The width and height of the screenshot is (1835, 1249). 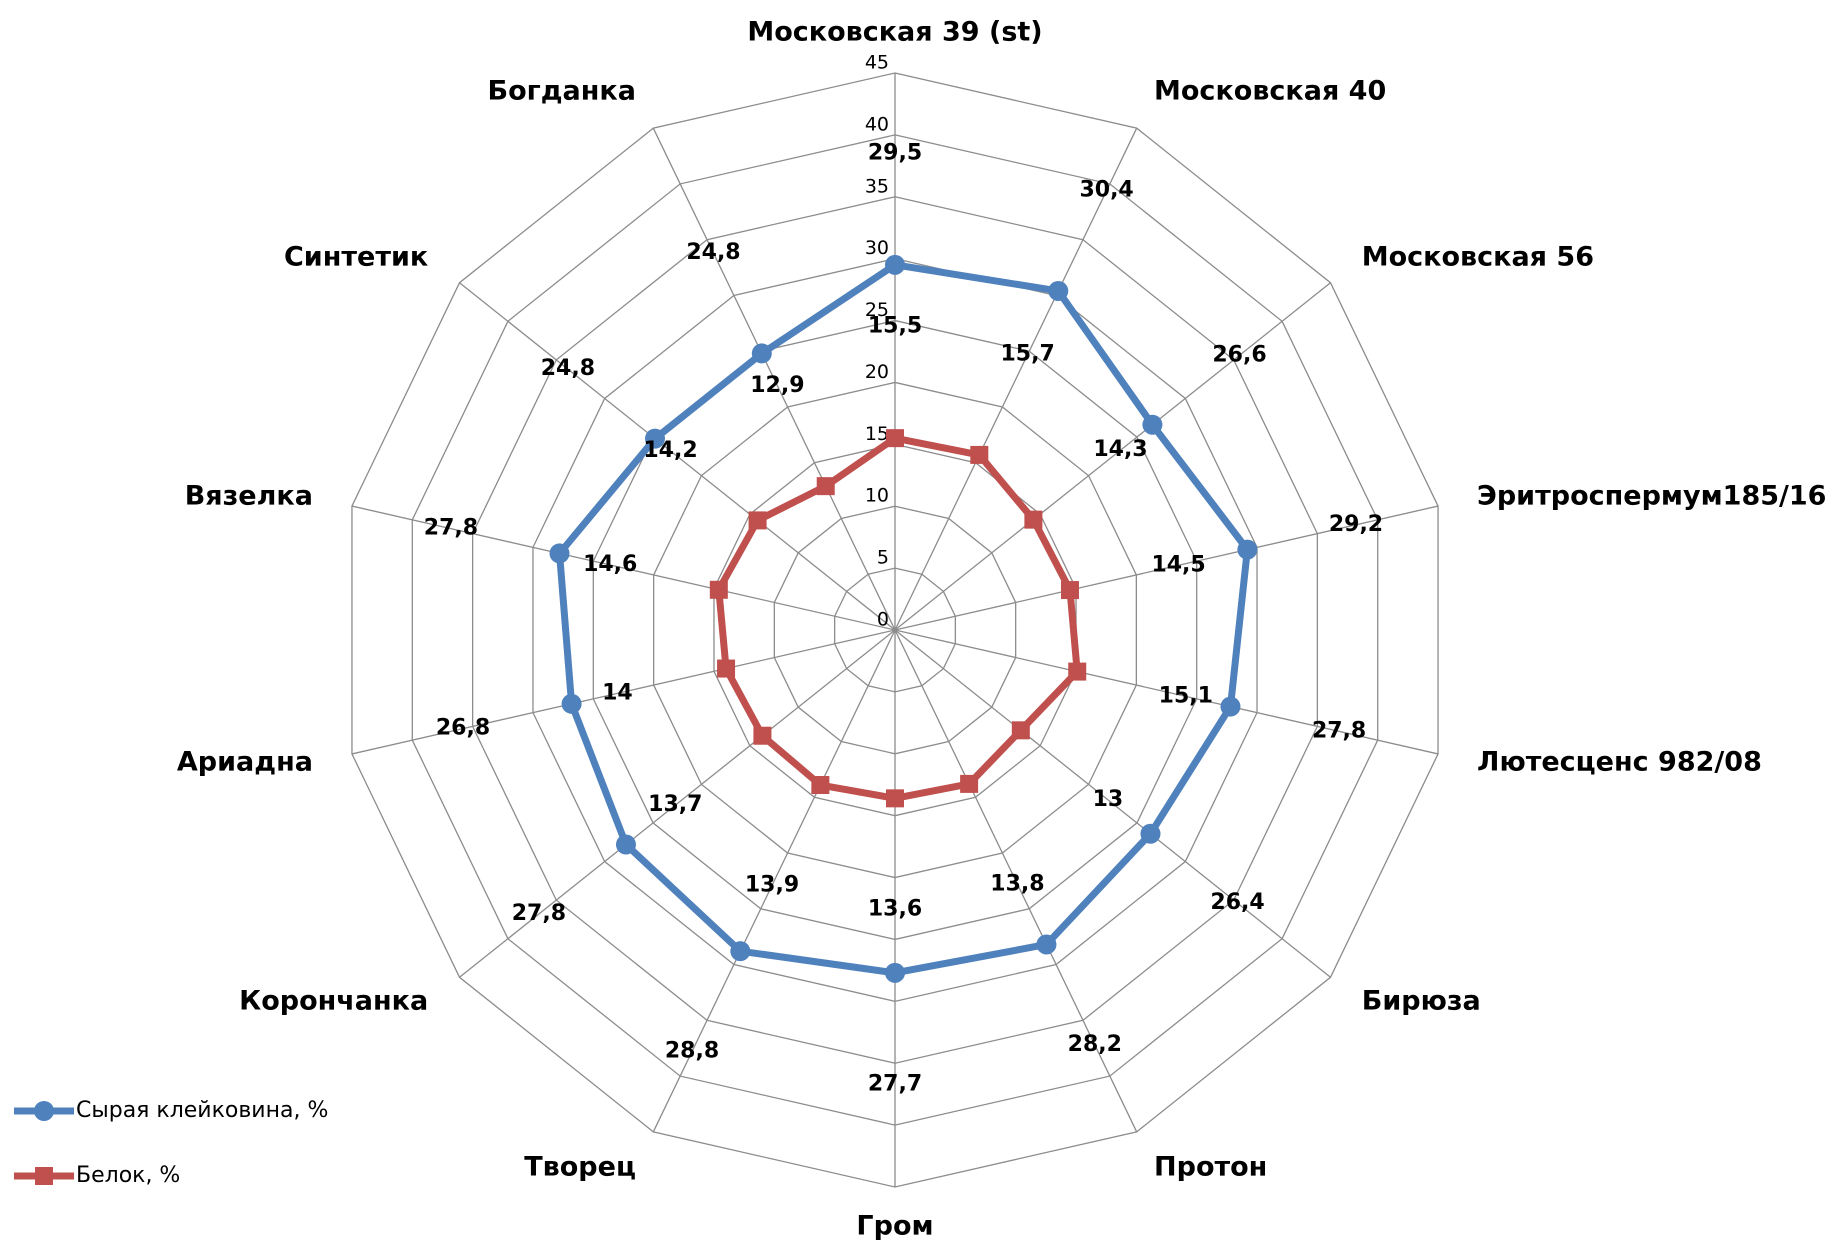 What do you see at coordinates (670, 450) in the screenshot?
I see `value-label: 14,2` at bounding box center [670, 450].